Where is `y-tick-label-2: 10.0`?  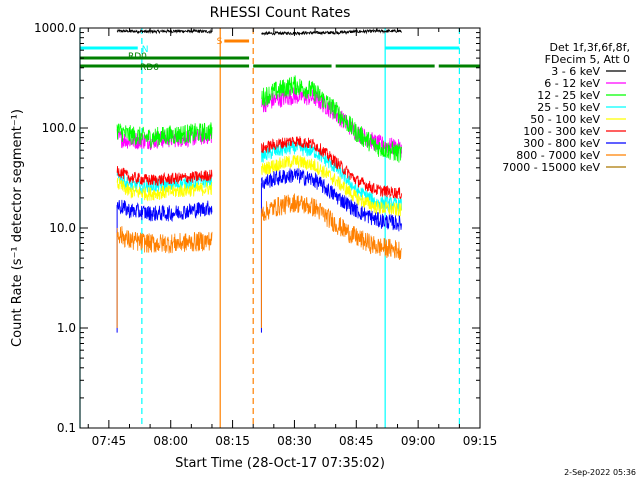
y-tick-label-2: 10.0 is located at coordinates (62, 228).